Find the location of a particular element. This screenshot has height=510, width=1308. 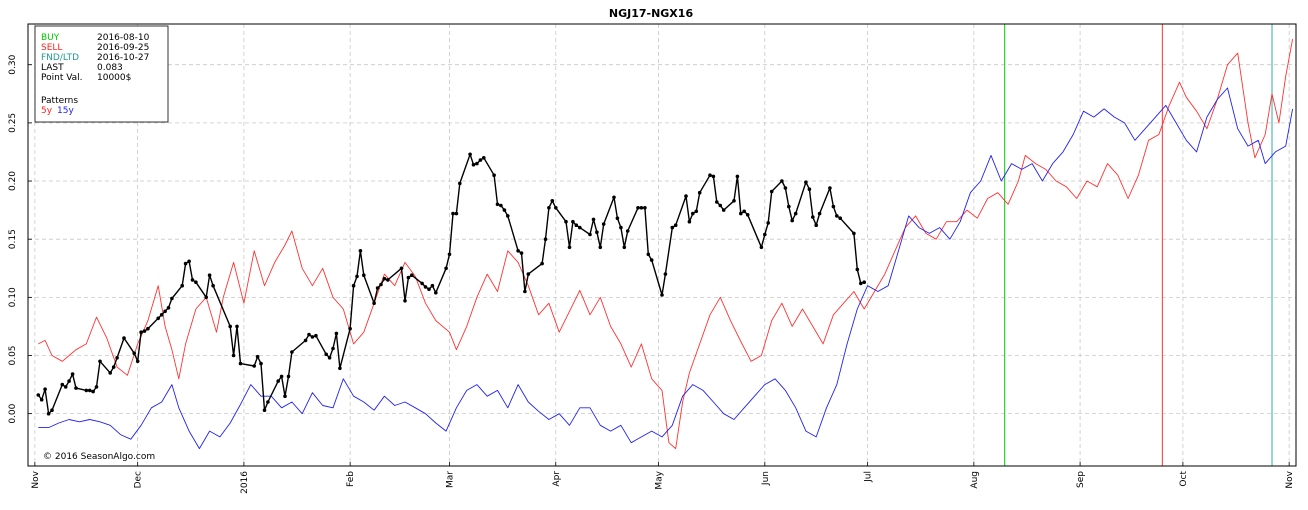

x-tick-label: May is located at coordinates (660, 479).